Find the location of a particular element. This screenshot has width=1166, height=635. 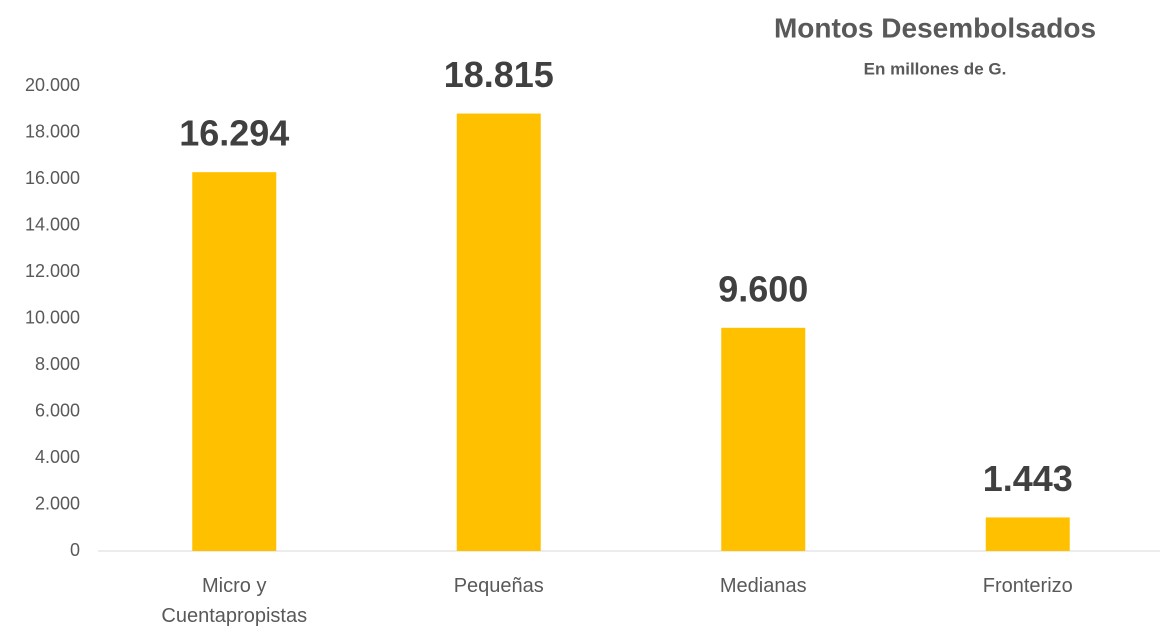

x-tick-label: Micro y Cuentapropistas is located at coordinates (234, 601).